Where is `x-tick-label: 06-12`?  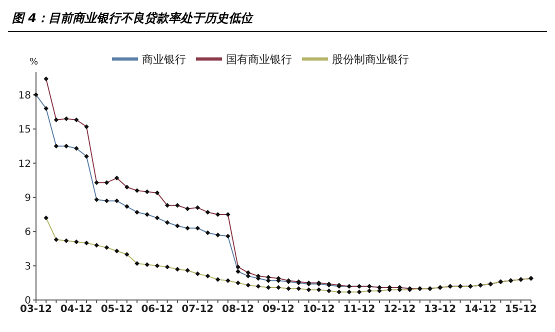
x-tick-label: 06-12 is located at coordinates (157, 310).